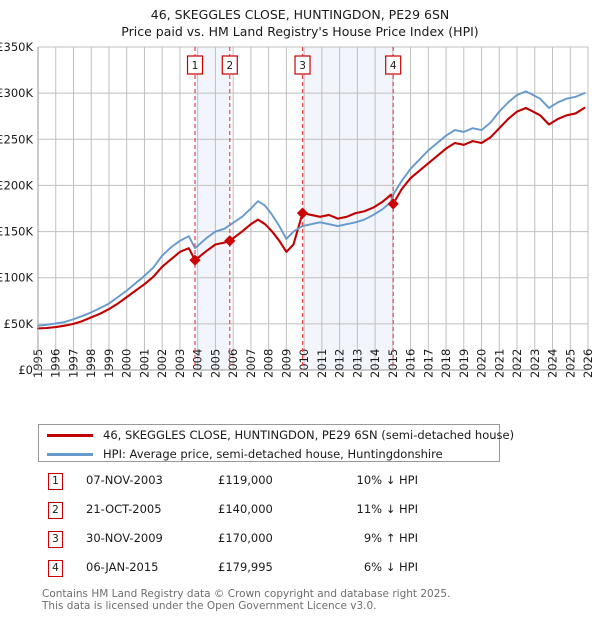  Describe the element at coordinates (16, 185) in the screenshot. I see `y-axis-tick-label: £200K` at that location.